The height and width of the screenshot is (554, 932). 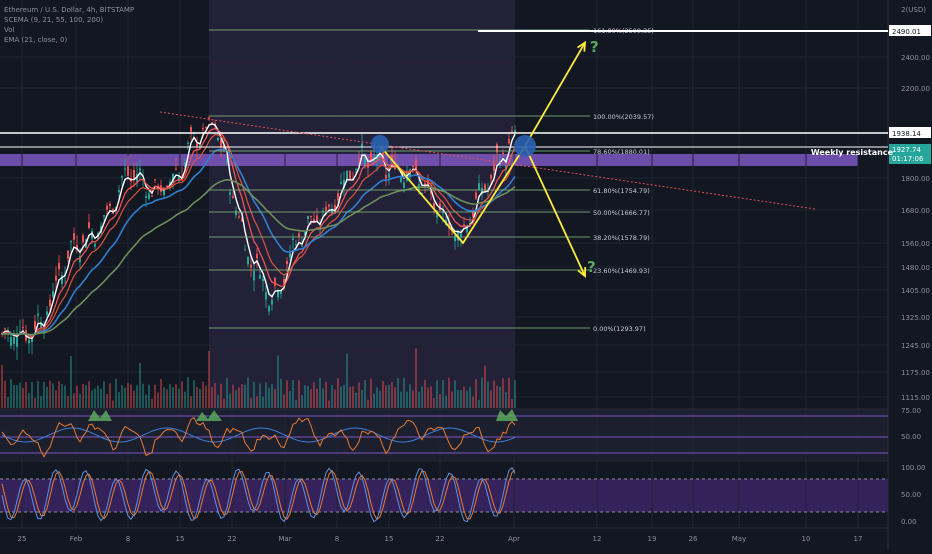 What do you see at coordinates (76, 539) in the screenshot?
I see `time-axis-tick: Feb` at bounding box center [76, 539].